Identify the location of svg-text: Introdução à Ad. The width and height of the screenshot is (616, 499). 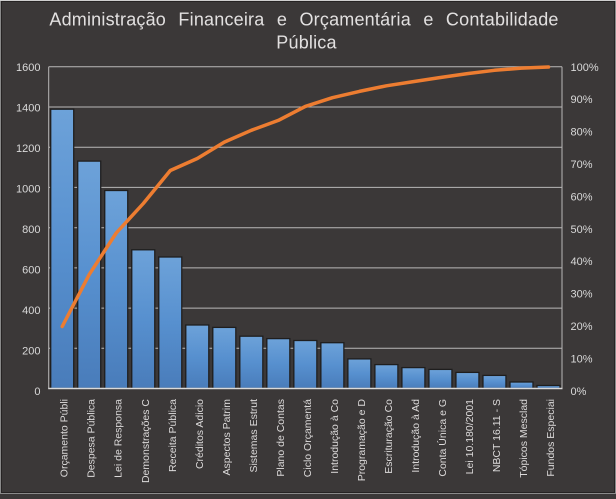
(416, 436).